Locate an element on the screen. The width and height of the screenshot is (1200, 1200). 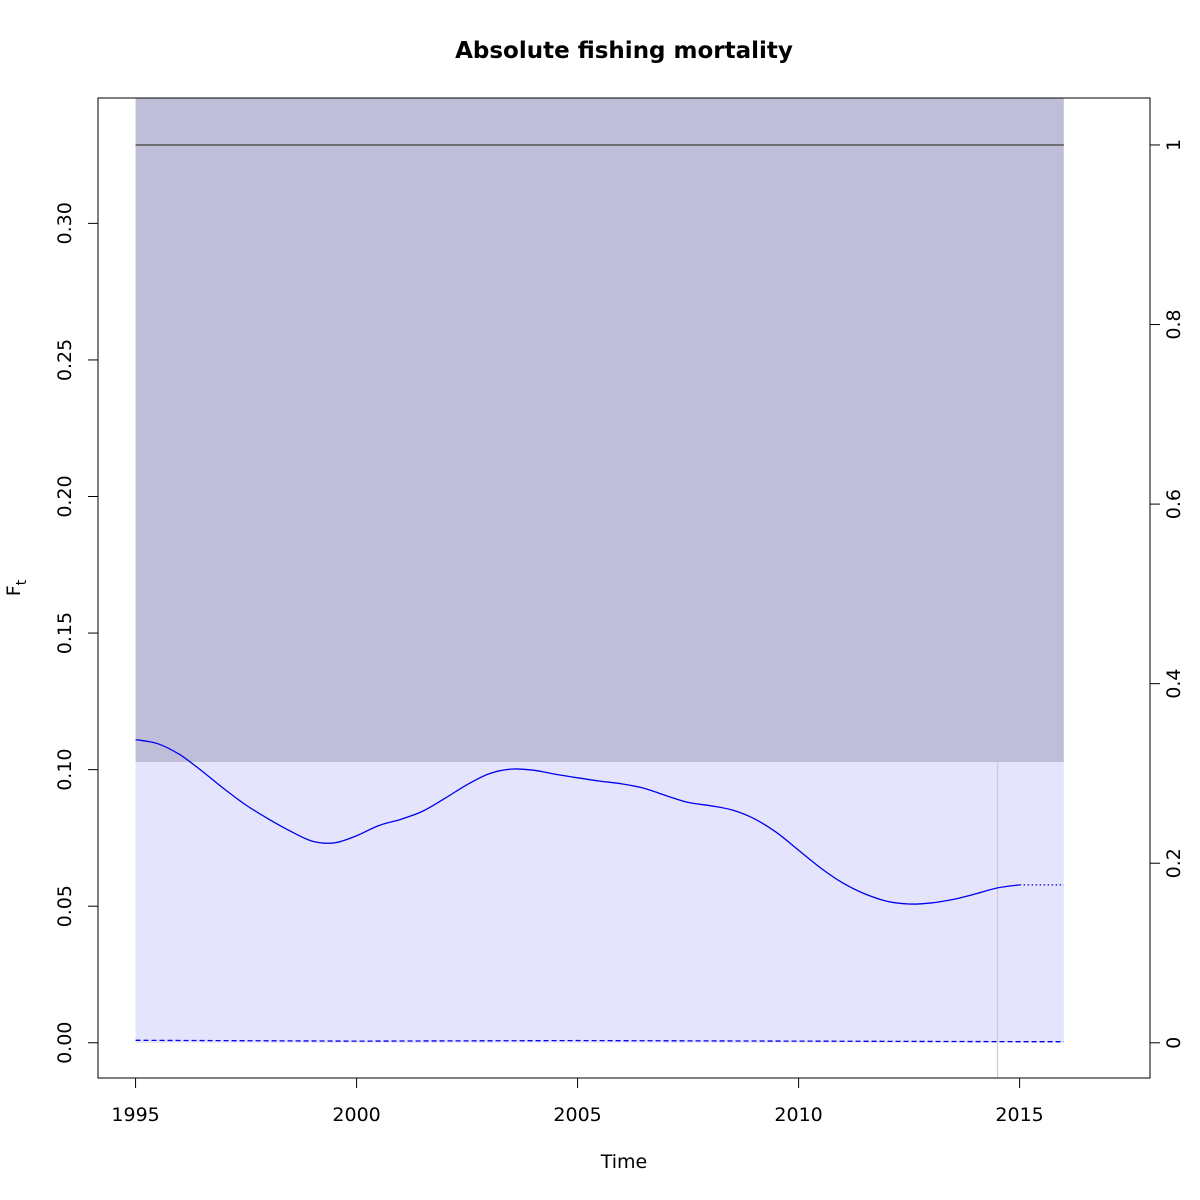
y2-tick-label: 1 is located at coordinates (1174, 145).